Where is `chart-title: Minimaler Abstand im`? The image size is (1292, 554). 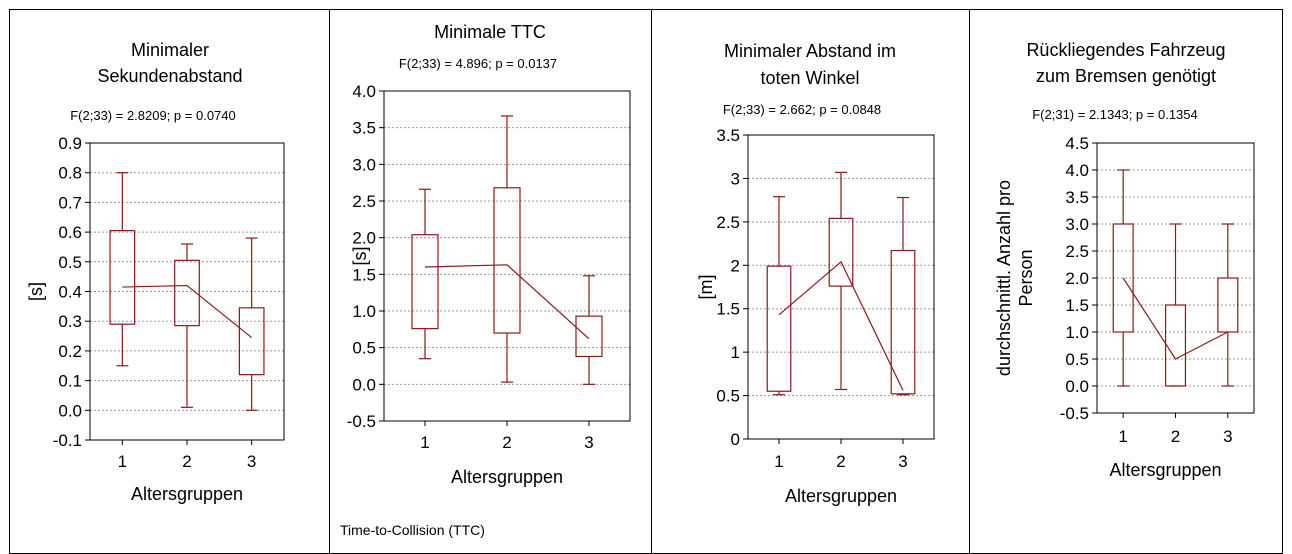
chart-title: Minimaler Abstand im is located at coordinates (810, 51).